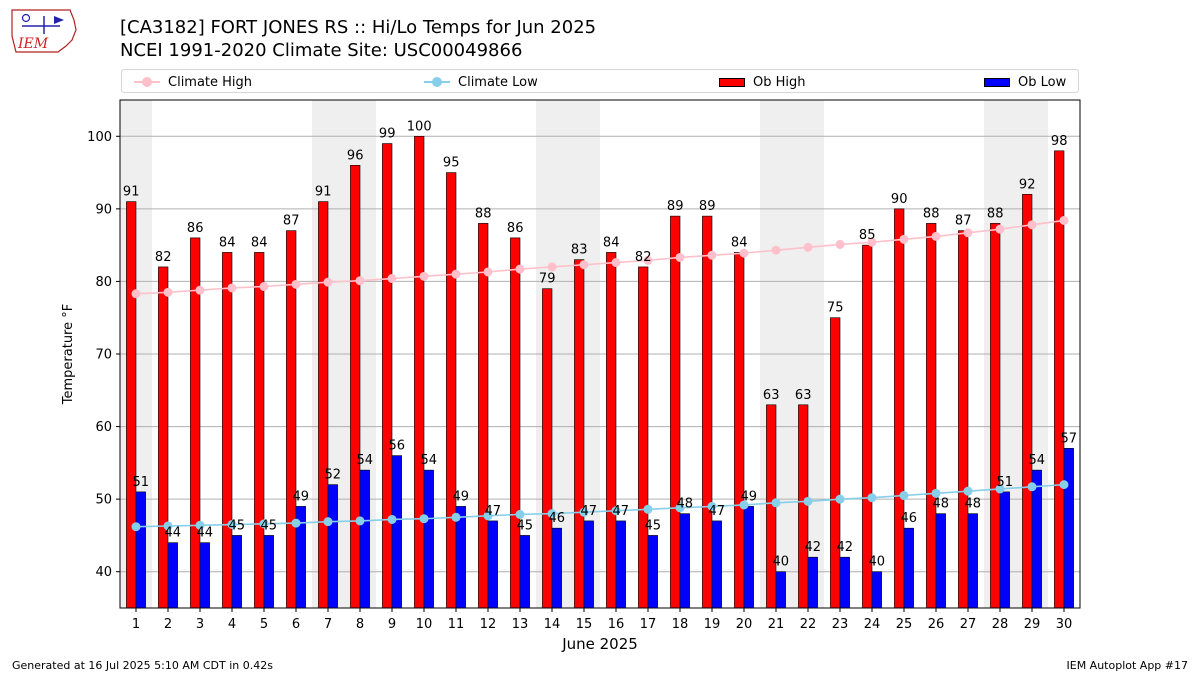 The image size is (1200, 675). I want to click on x-tick-label: 27, so click(968, 624).